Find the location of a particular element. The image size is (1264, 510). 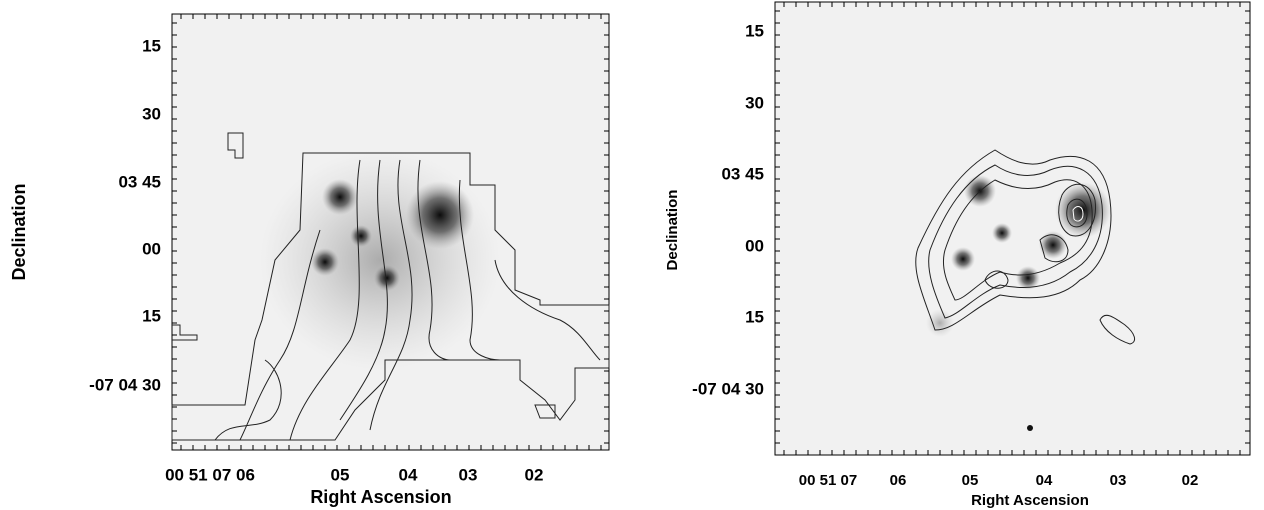

diffuse-emission is located at coordinates (380, 260).